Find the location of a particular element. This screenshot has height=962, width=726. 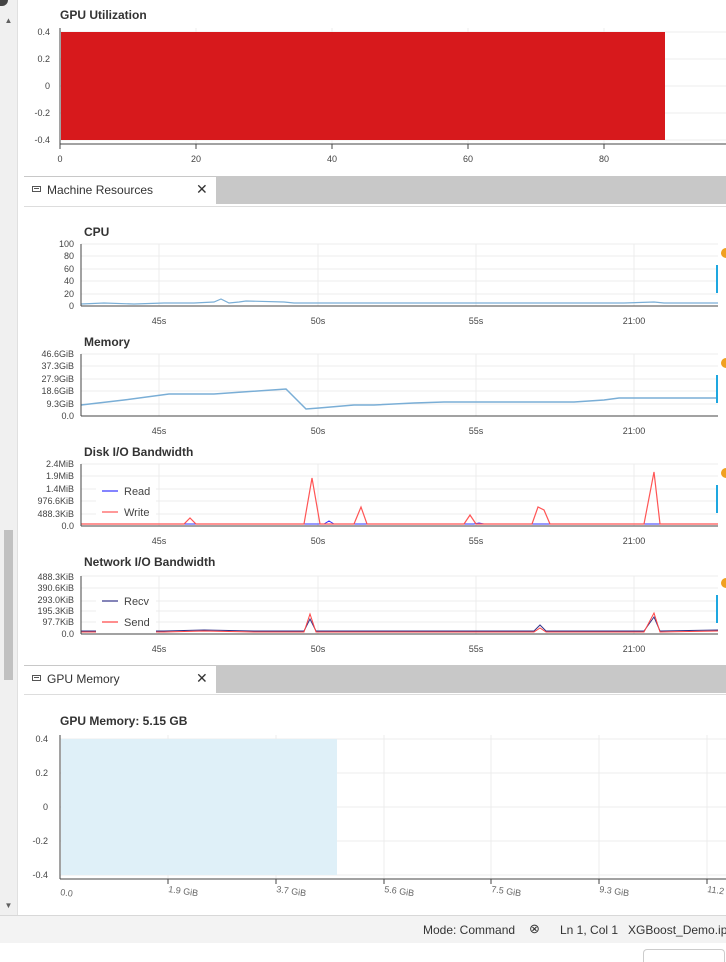

gpu-utilization-title: GPU Utilization is located at coordinates (103, 15).